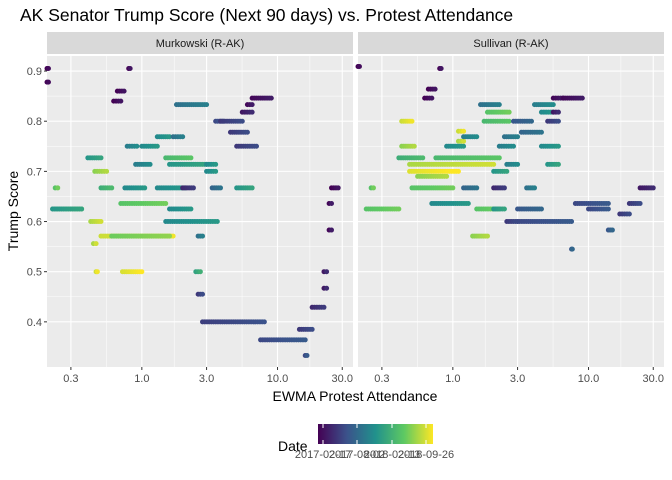 The image size is (672, 480). What do you see at coordinates (510, 44) in the screenshot?
I see `strip-label: Sullivan (R-AK)` at bounding box center [510, 44].